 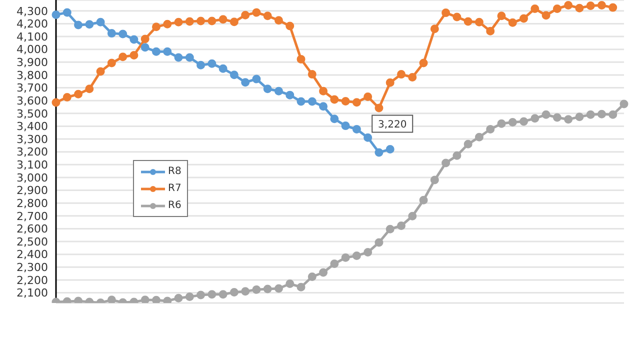 What do you see at coordinates (32, 152) in the screenshot?
I see `y-tick-label: 3,200` at bounding box center [32, 152].